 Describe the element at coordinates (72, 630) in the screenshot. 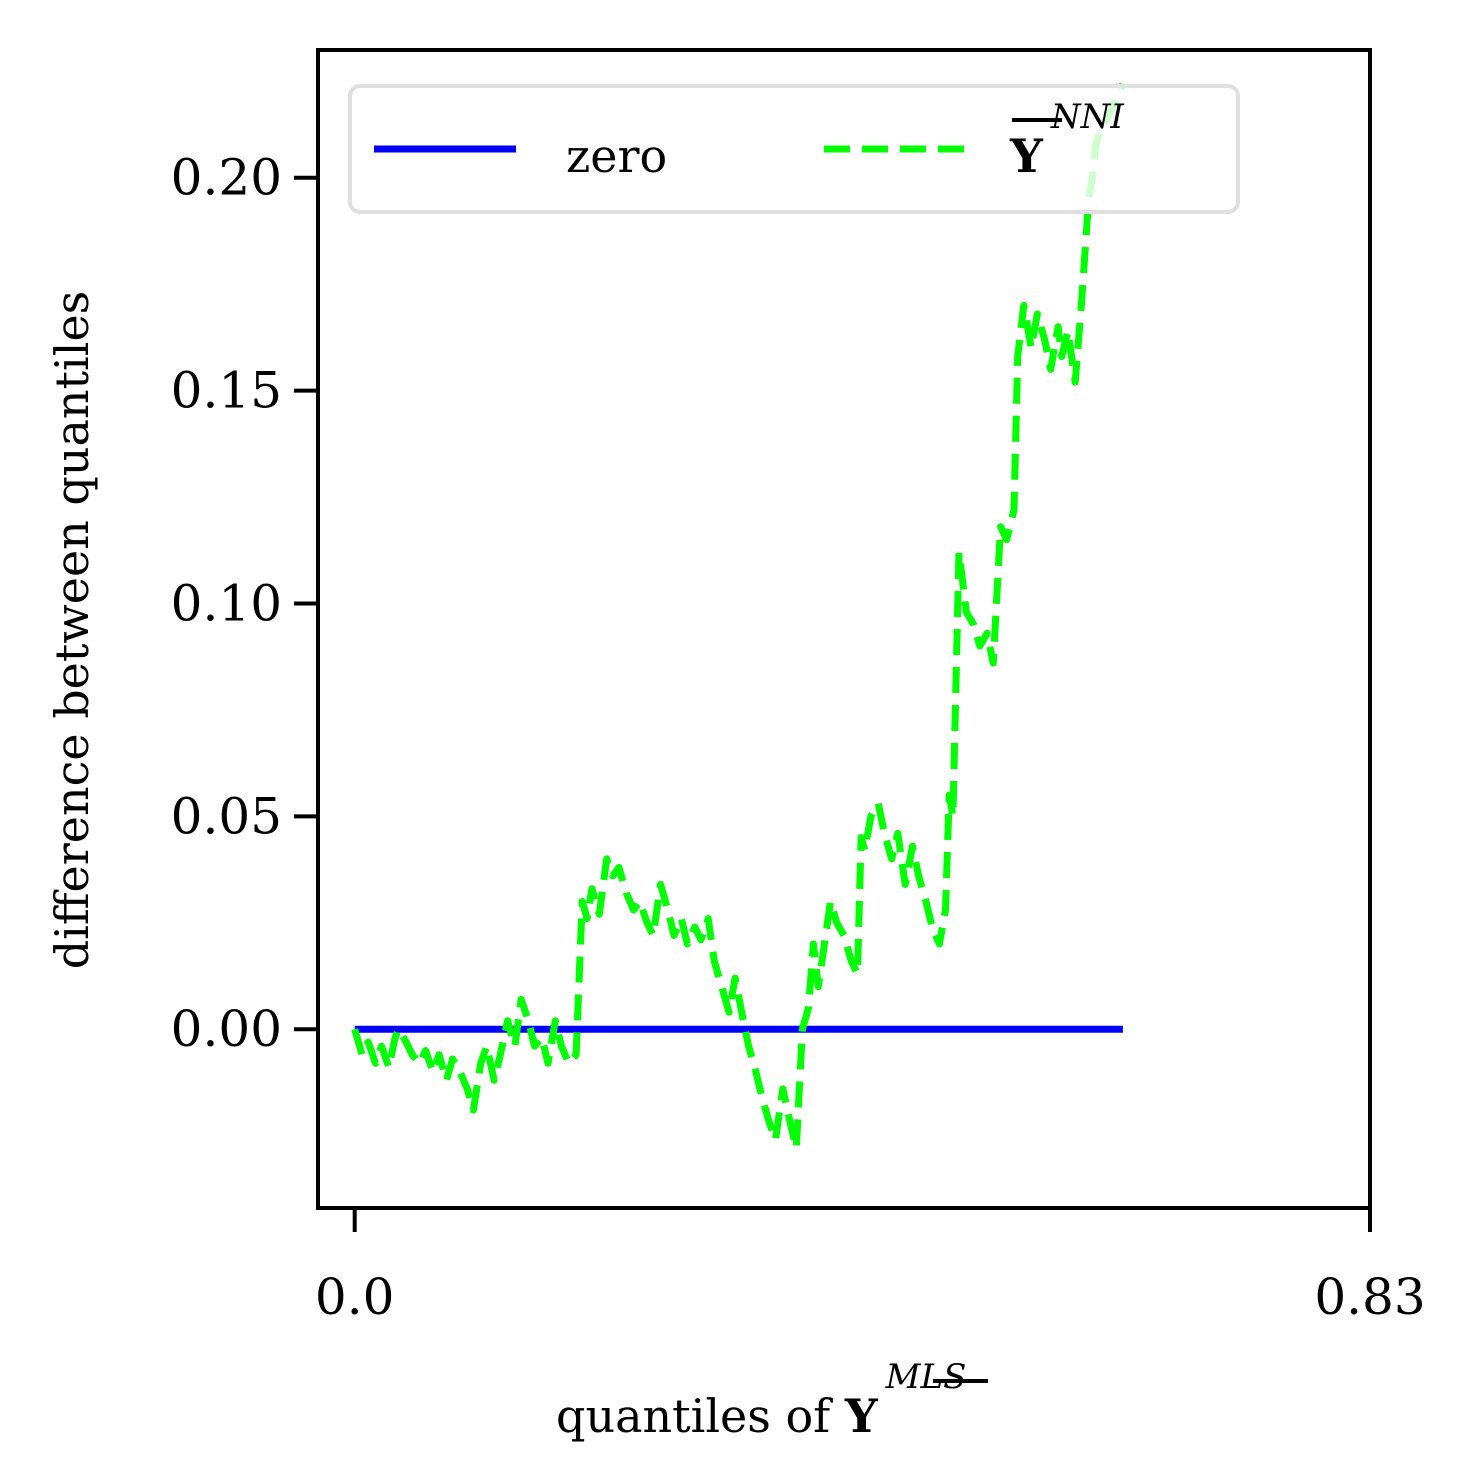

I see `y-axis-title: difference between quantiles` at that location.